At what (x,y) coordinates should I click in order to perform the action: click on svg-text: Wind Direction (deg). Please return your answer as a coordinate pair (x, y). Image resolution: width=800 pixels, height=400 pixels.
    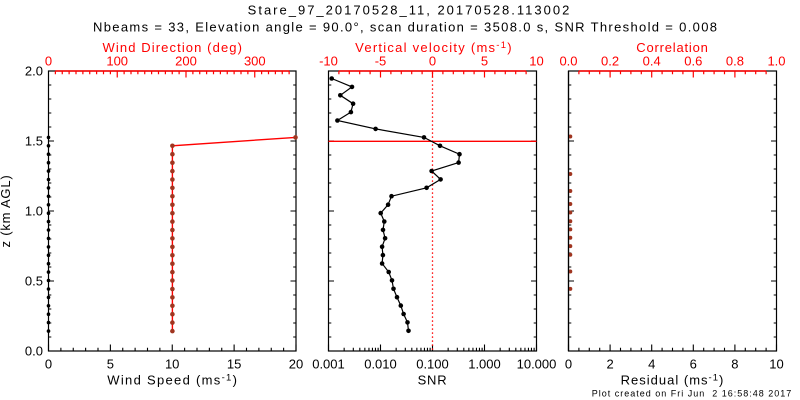
    Looking at the image, I should click on (173, 47).